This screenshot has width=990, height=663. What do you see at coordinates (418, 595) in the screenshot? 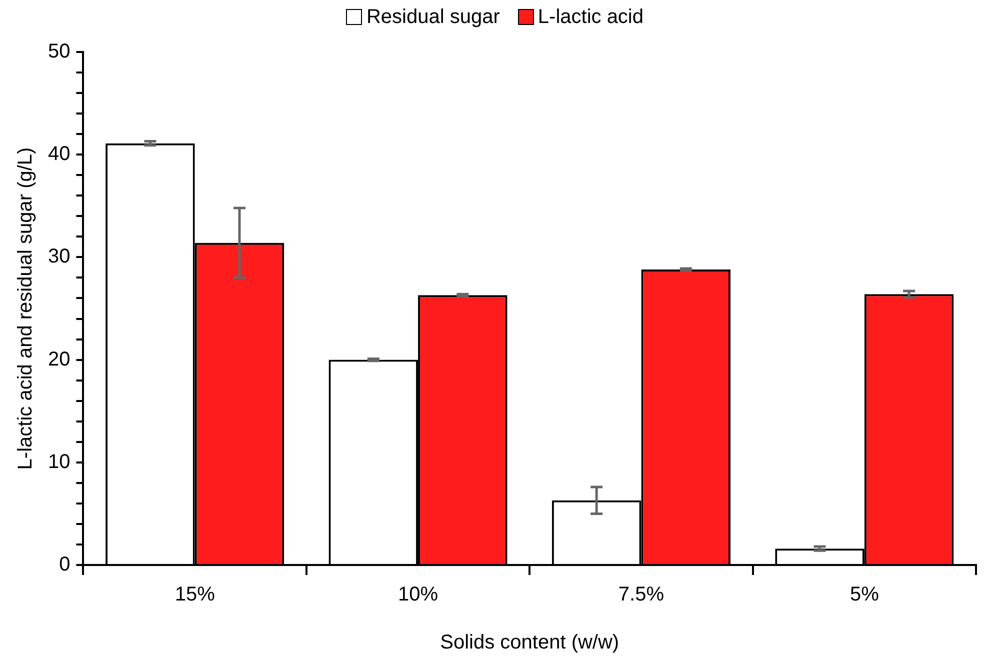
I see `x-tick-label: 10%` at bounding box center [418, 595].